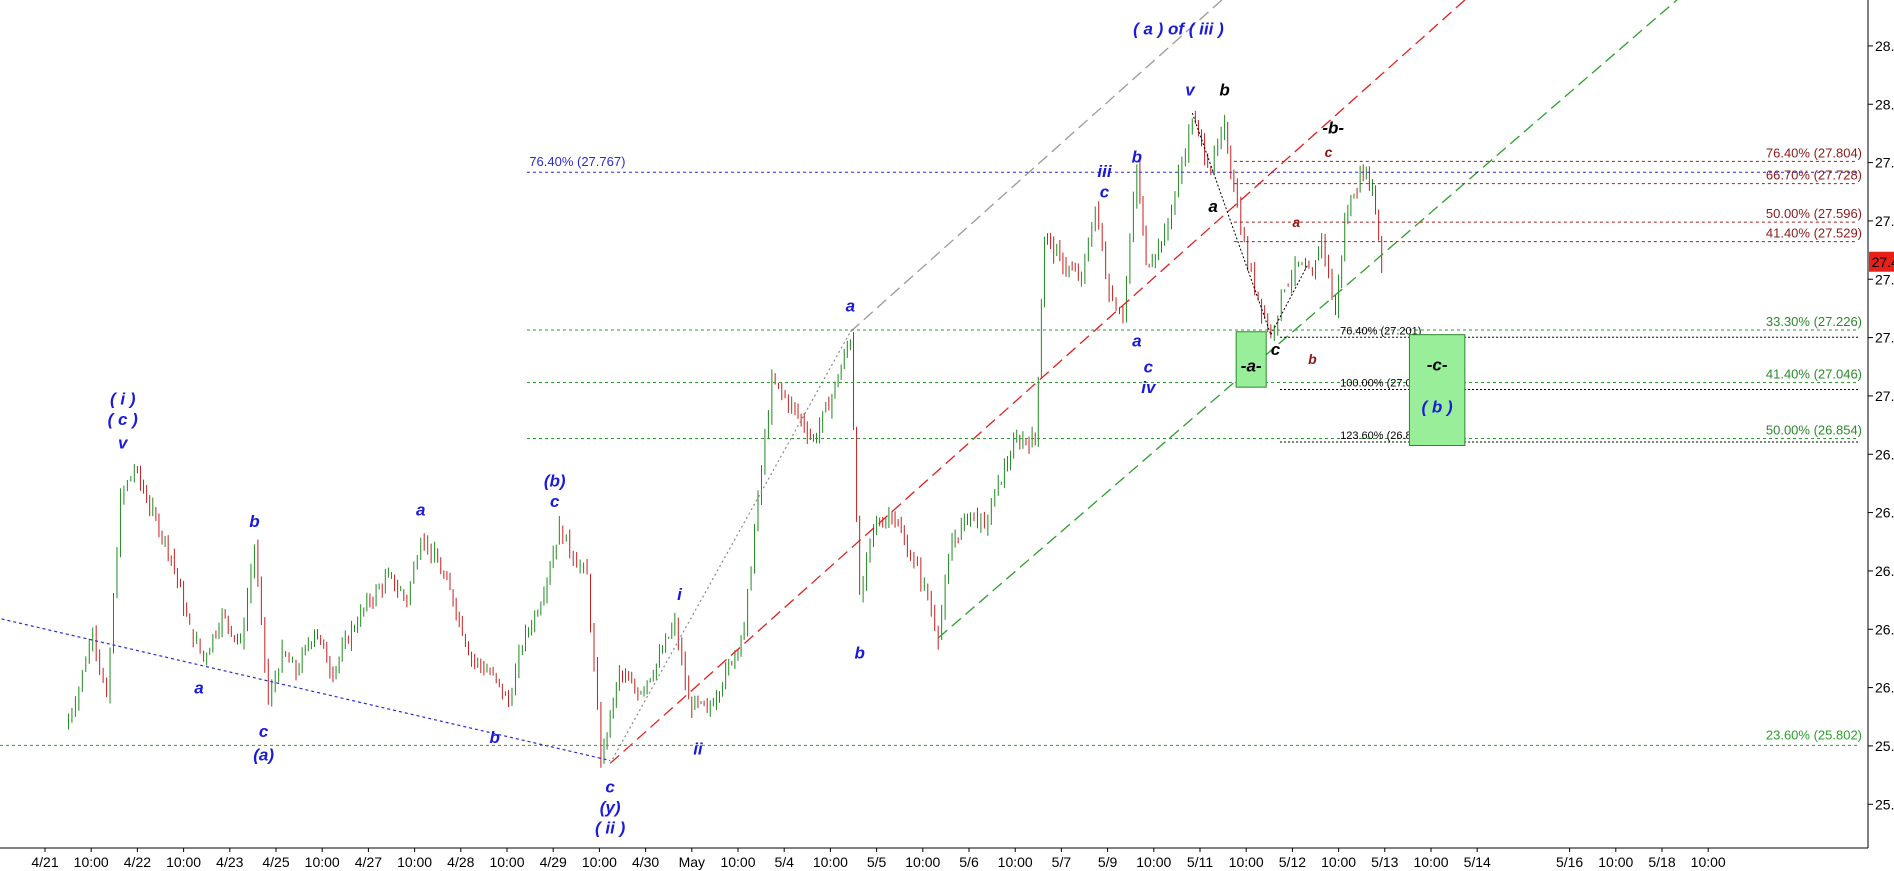 The height and width of the screenshot is (871, 1894). I want to click on fib-label: 50.00% (26.854), so click(1814, 430).